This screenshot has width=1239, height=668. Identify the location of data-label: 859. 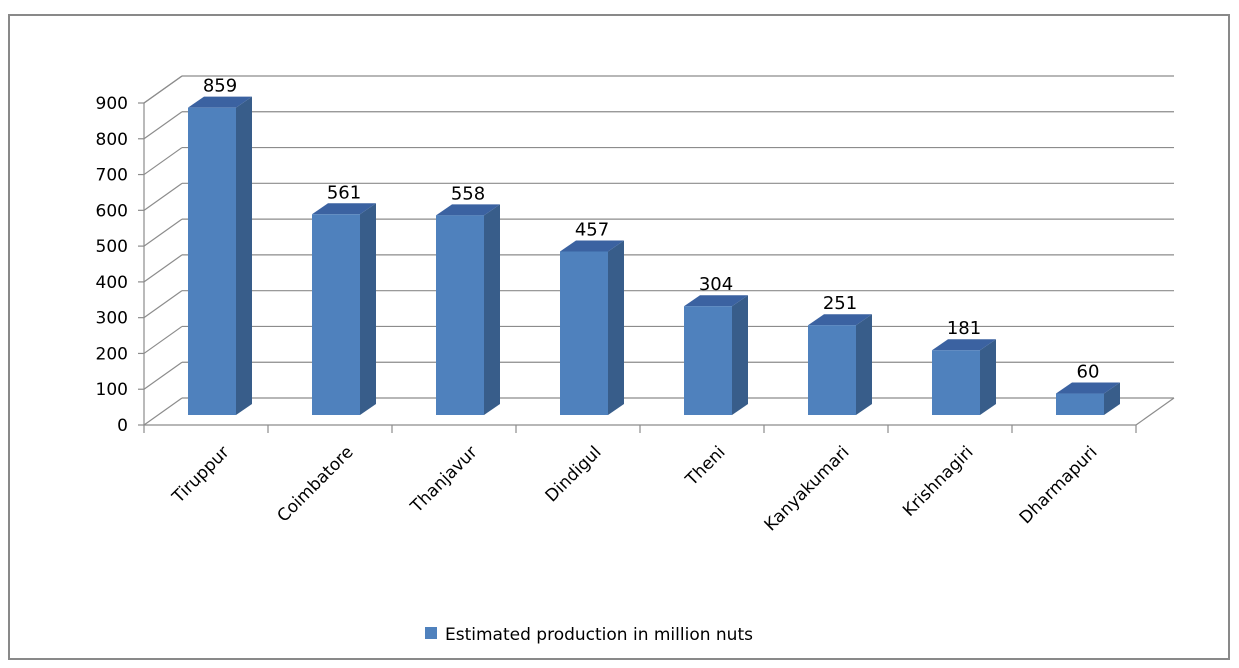
(220, 86).